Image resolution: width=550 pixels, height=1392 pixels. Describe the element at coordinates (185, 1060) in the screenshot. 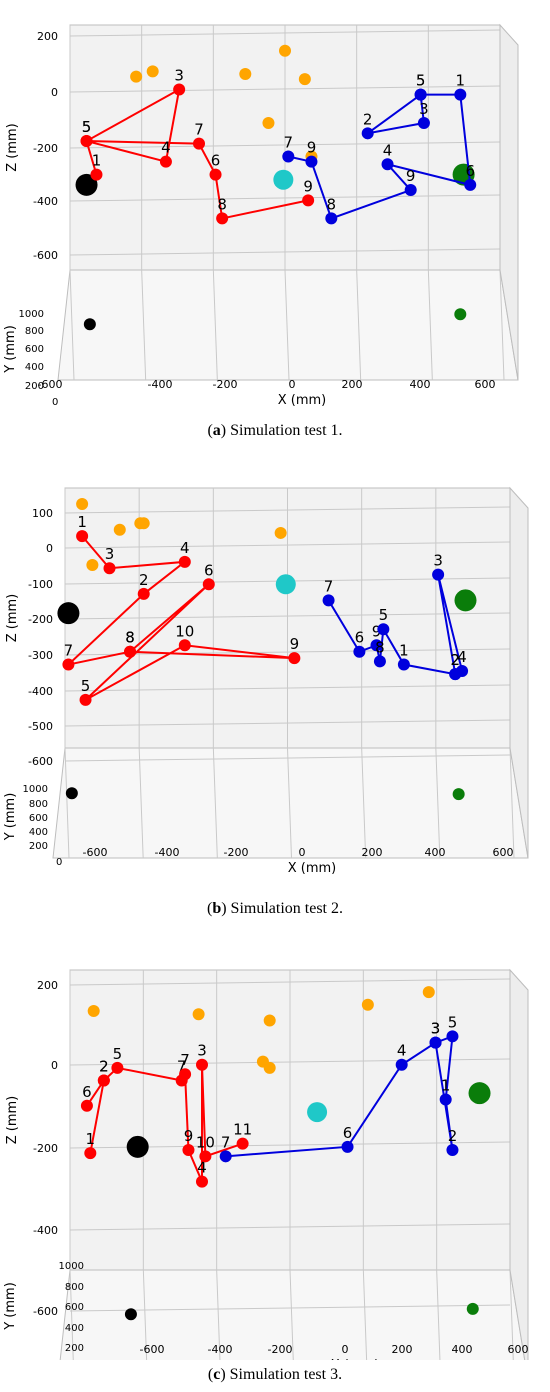

I see `red-point-label: 7` at that location.